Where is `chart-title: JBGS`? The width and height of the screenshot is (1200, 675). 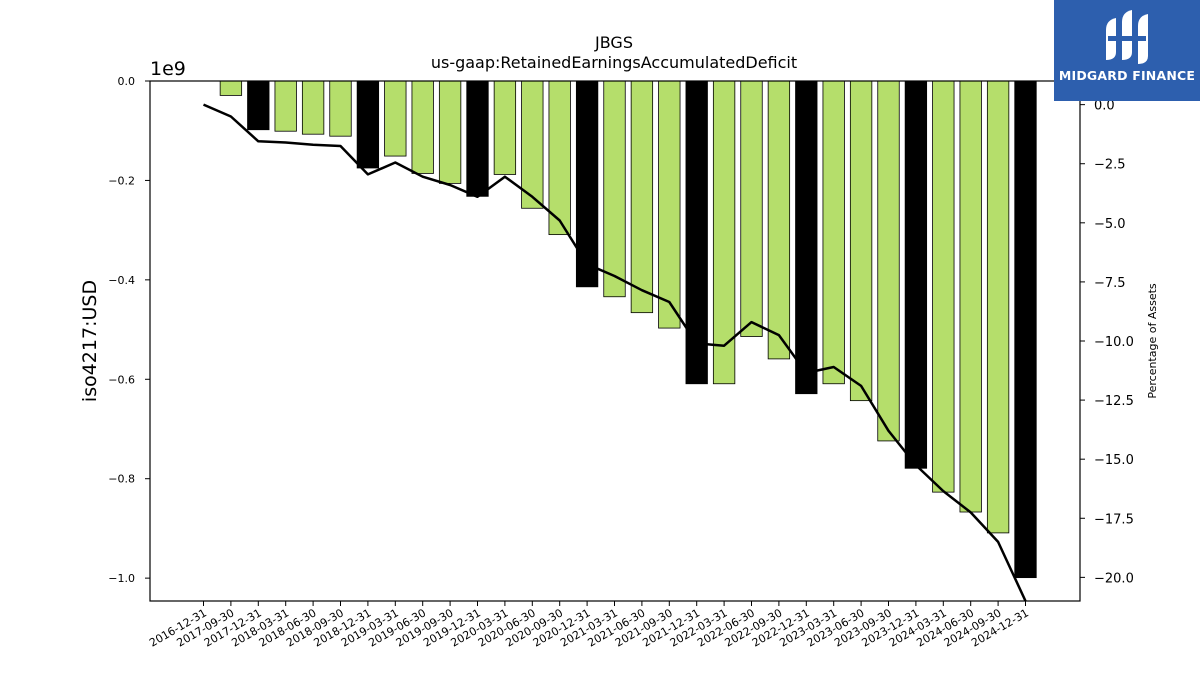 chart-title: JBGS is located at coordinates (613, 42).